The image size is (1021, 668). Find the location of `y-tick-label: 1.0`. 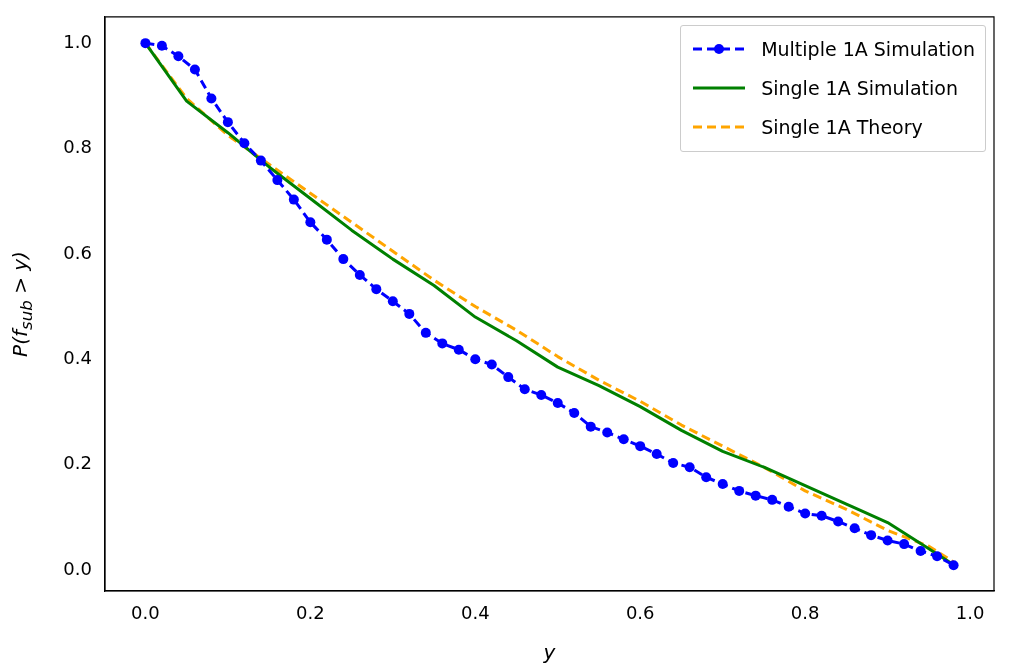

y-tick-label: 1.0 is located at coordinates (77, 41).